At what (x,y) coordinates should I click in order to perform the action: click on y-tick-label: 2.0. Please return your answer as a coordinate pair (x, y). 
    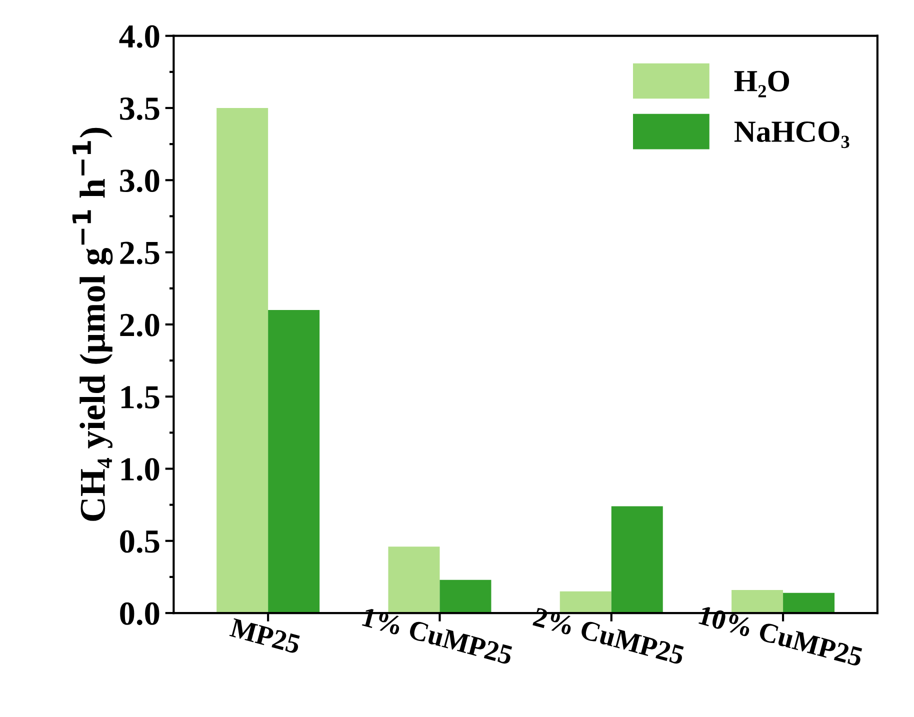
    Looking at the image, I should click on (140, 325).